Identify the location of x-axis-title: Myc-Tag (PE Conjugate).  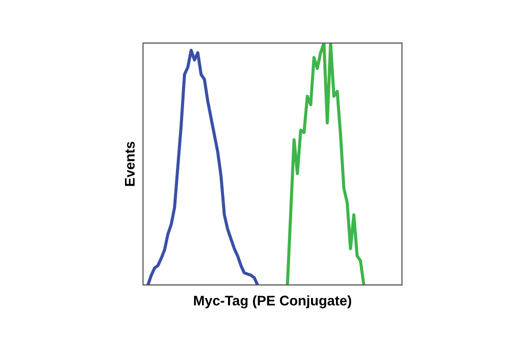
(273, 301).